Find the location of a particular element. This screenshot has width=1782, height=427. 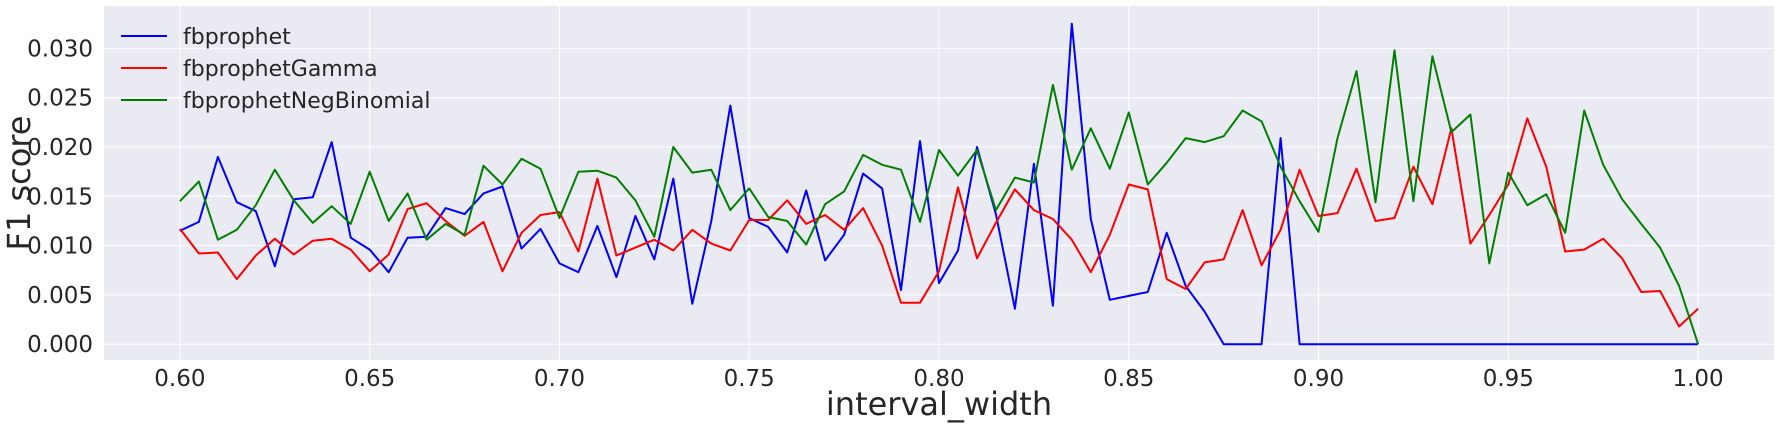

legend-label-fbprophet: fbprophet is located at coordinates (237, 37).